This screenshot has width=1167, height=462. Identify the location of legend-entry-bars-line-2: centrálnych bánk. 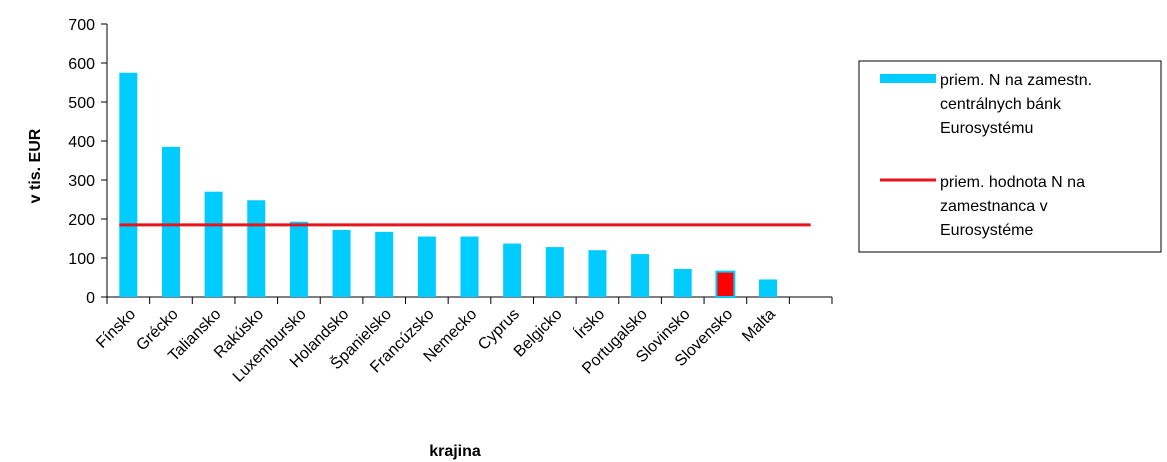
(1001, 104).